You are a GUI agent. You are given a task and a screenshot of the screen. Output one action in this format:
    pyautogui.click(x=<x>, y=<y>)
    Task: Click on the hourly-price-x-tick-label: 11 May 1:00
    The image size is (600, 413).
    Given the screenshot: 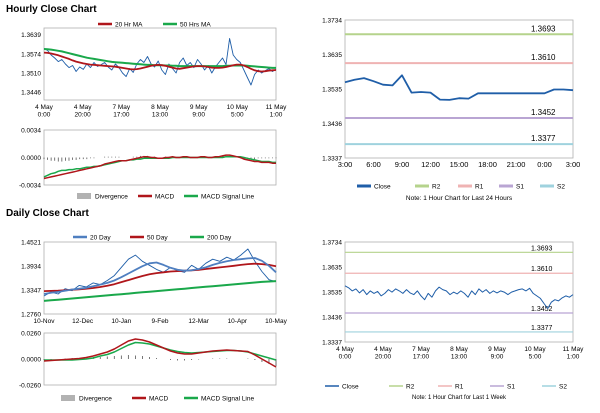 What is the action you would take?
    pyautogui.click(x=277, y=111)
    